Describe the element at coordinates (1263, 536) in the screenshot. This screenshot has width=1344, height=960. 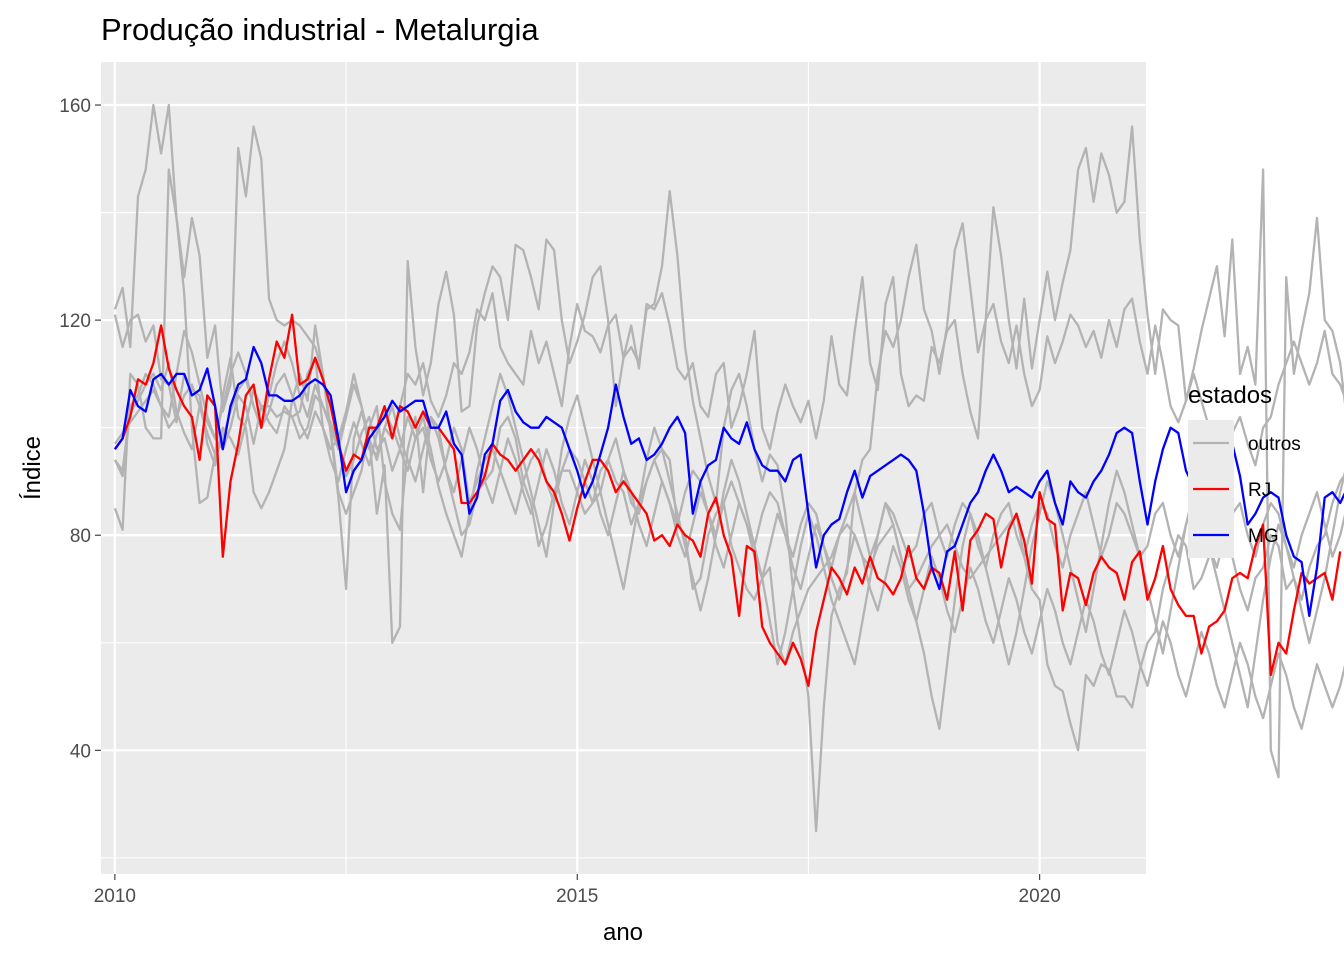
I see `legend-label-mg: MG` at that location.